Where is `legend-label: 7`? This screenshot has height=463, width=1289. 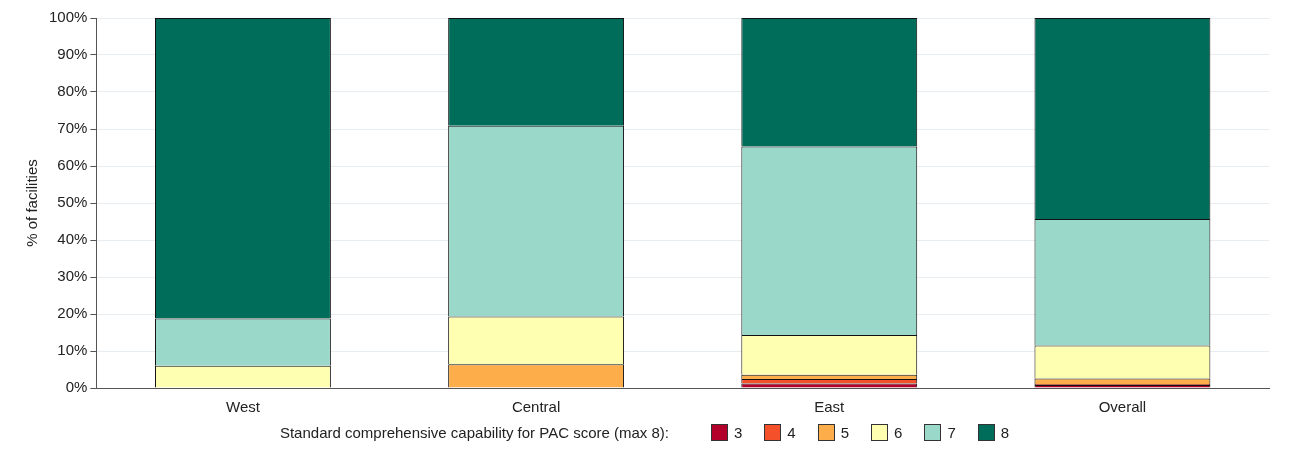
legend-label: 7 is located at coordinates (951, 432).